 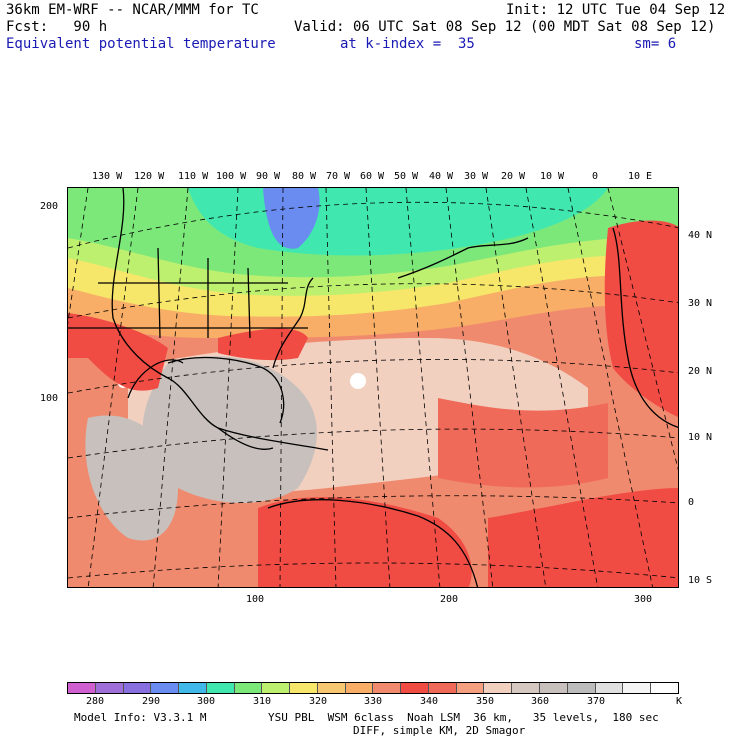 I want to click on colorbar-label: 320, so click(x=318, y=701).